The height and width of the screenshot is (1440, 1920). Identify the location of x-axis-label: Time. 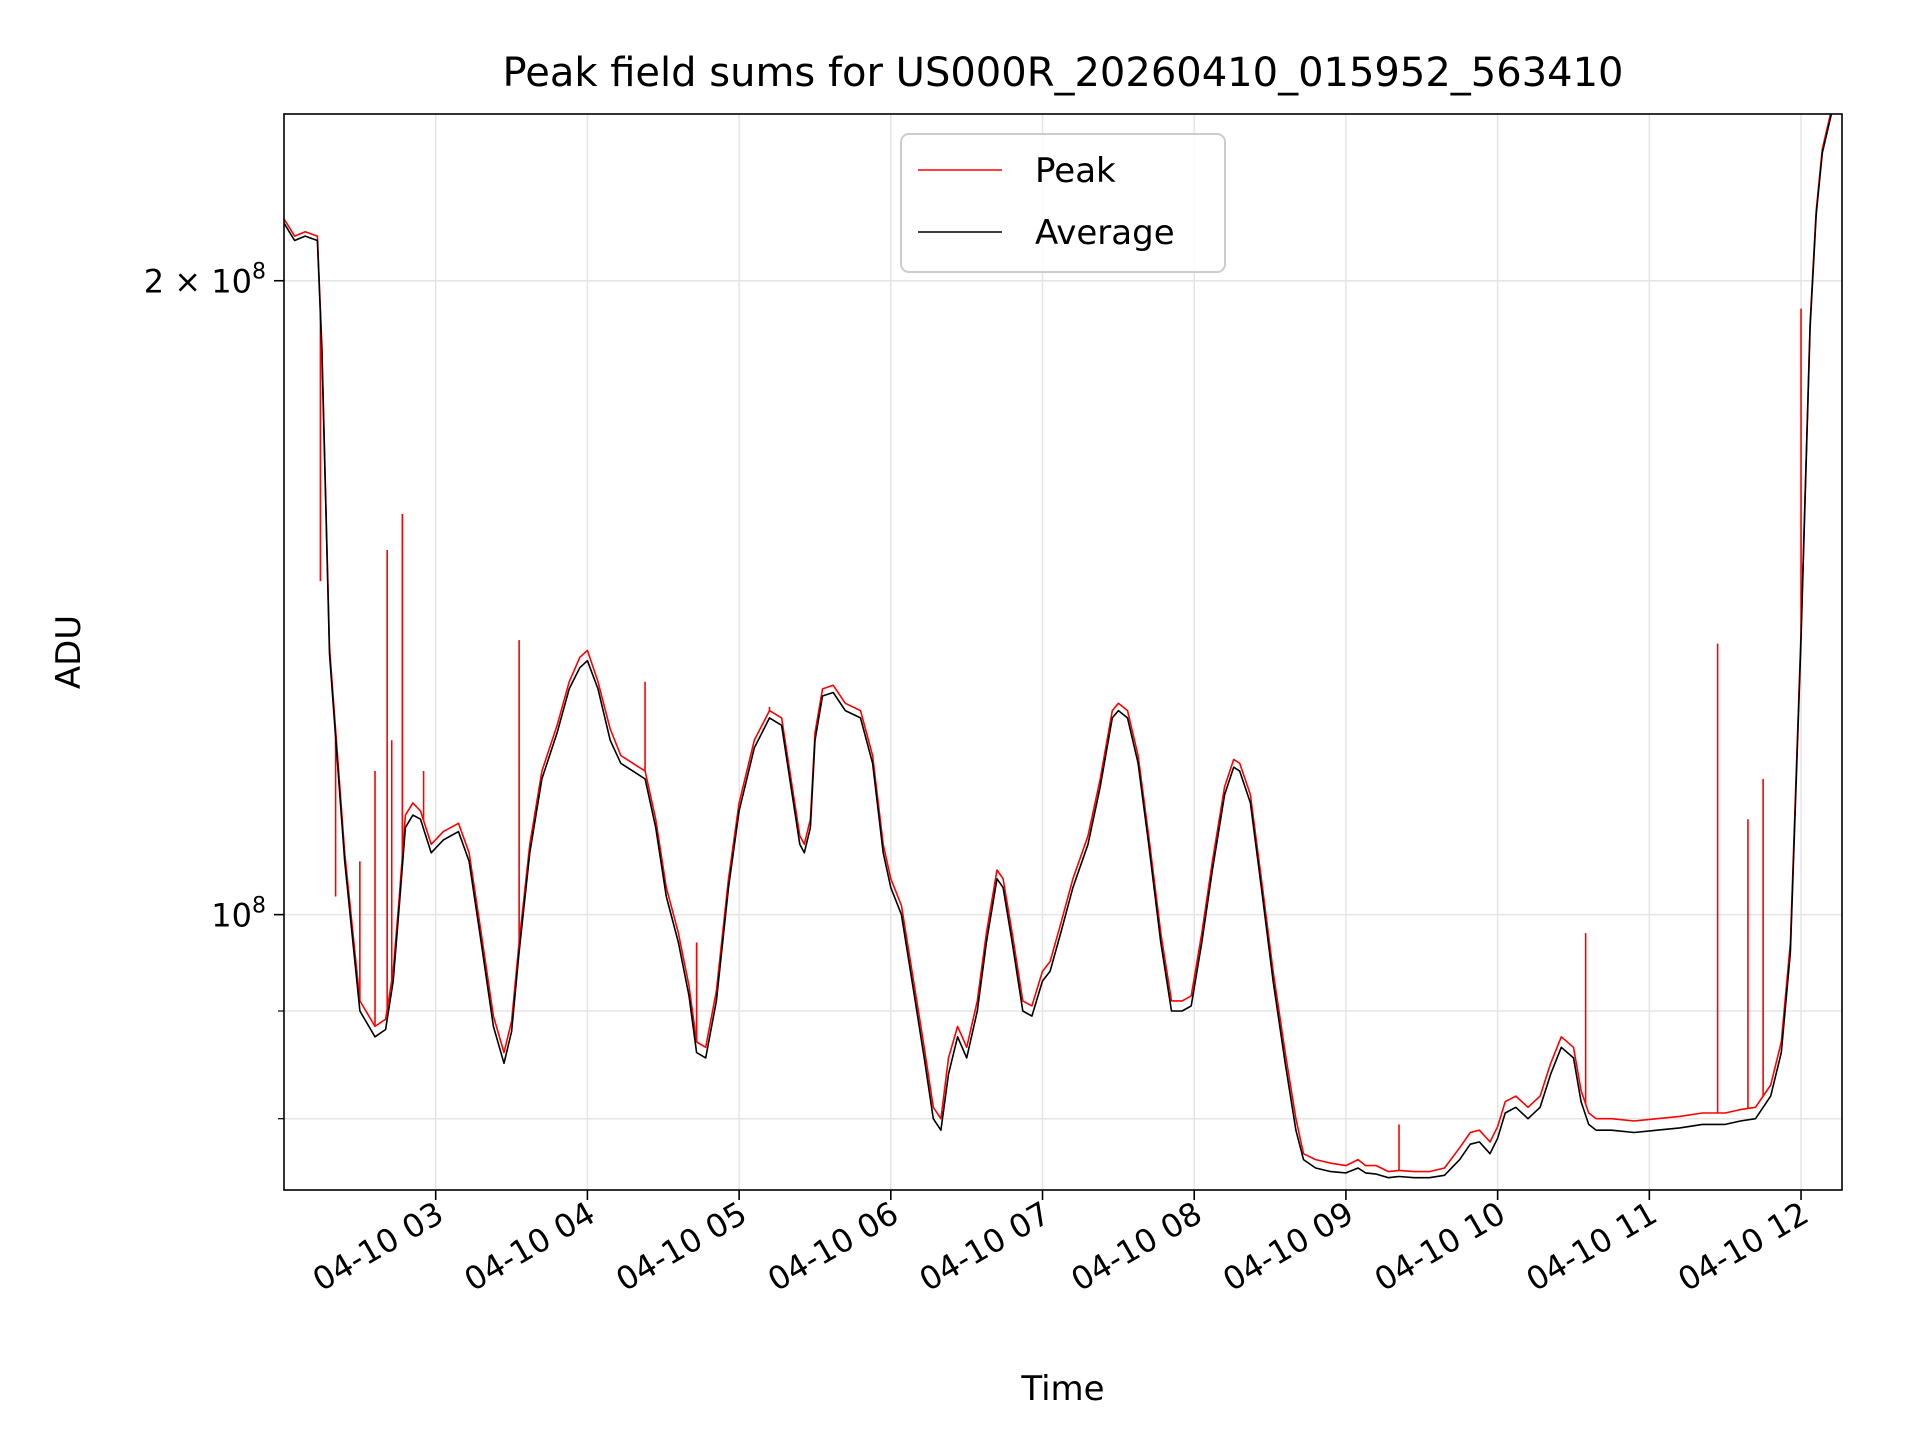
(1062, 1389).